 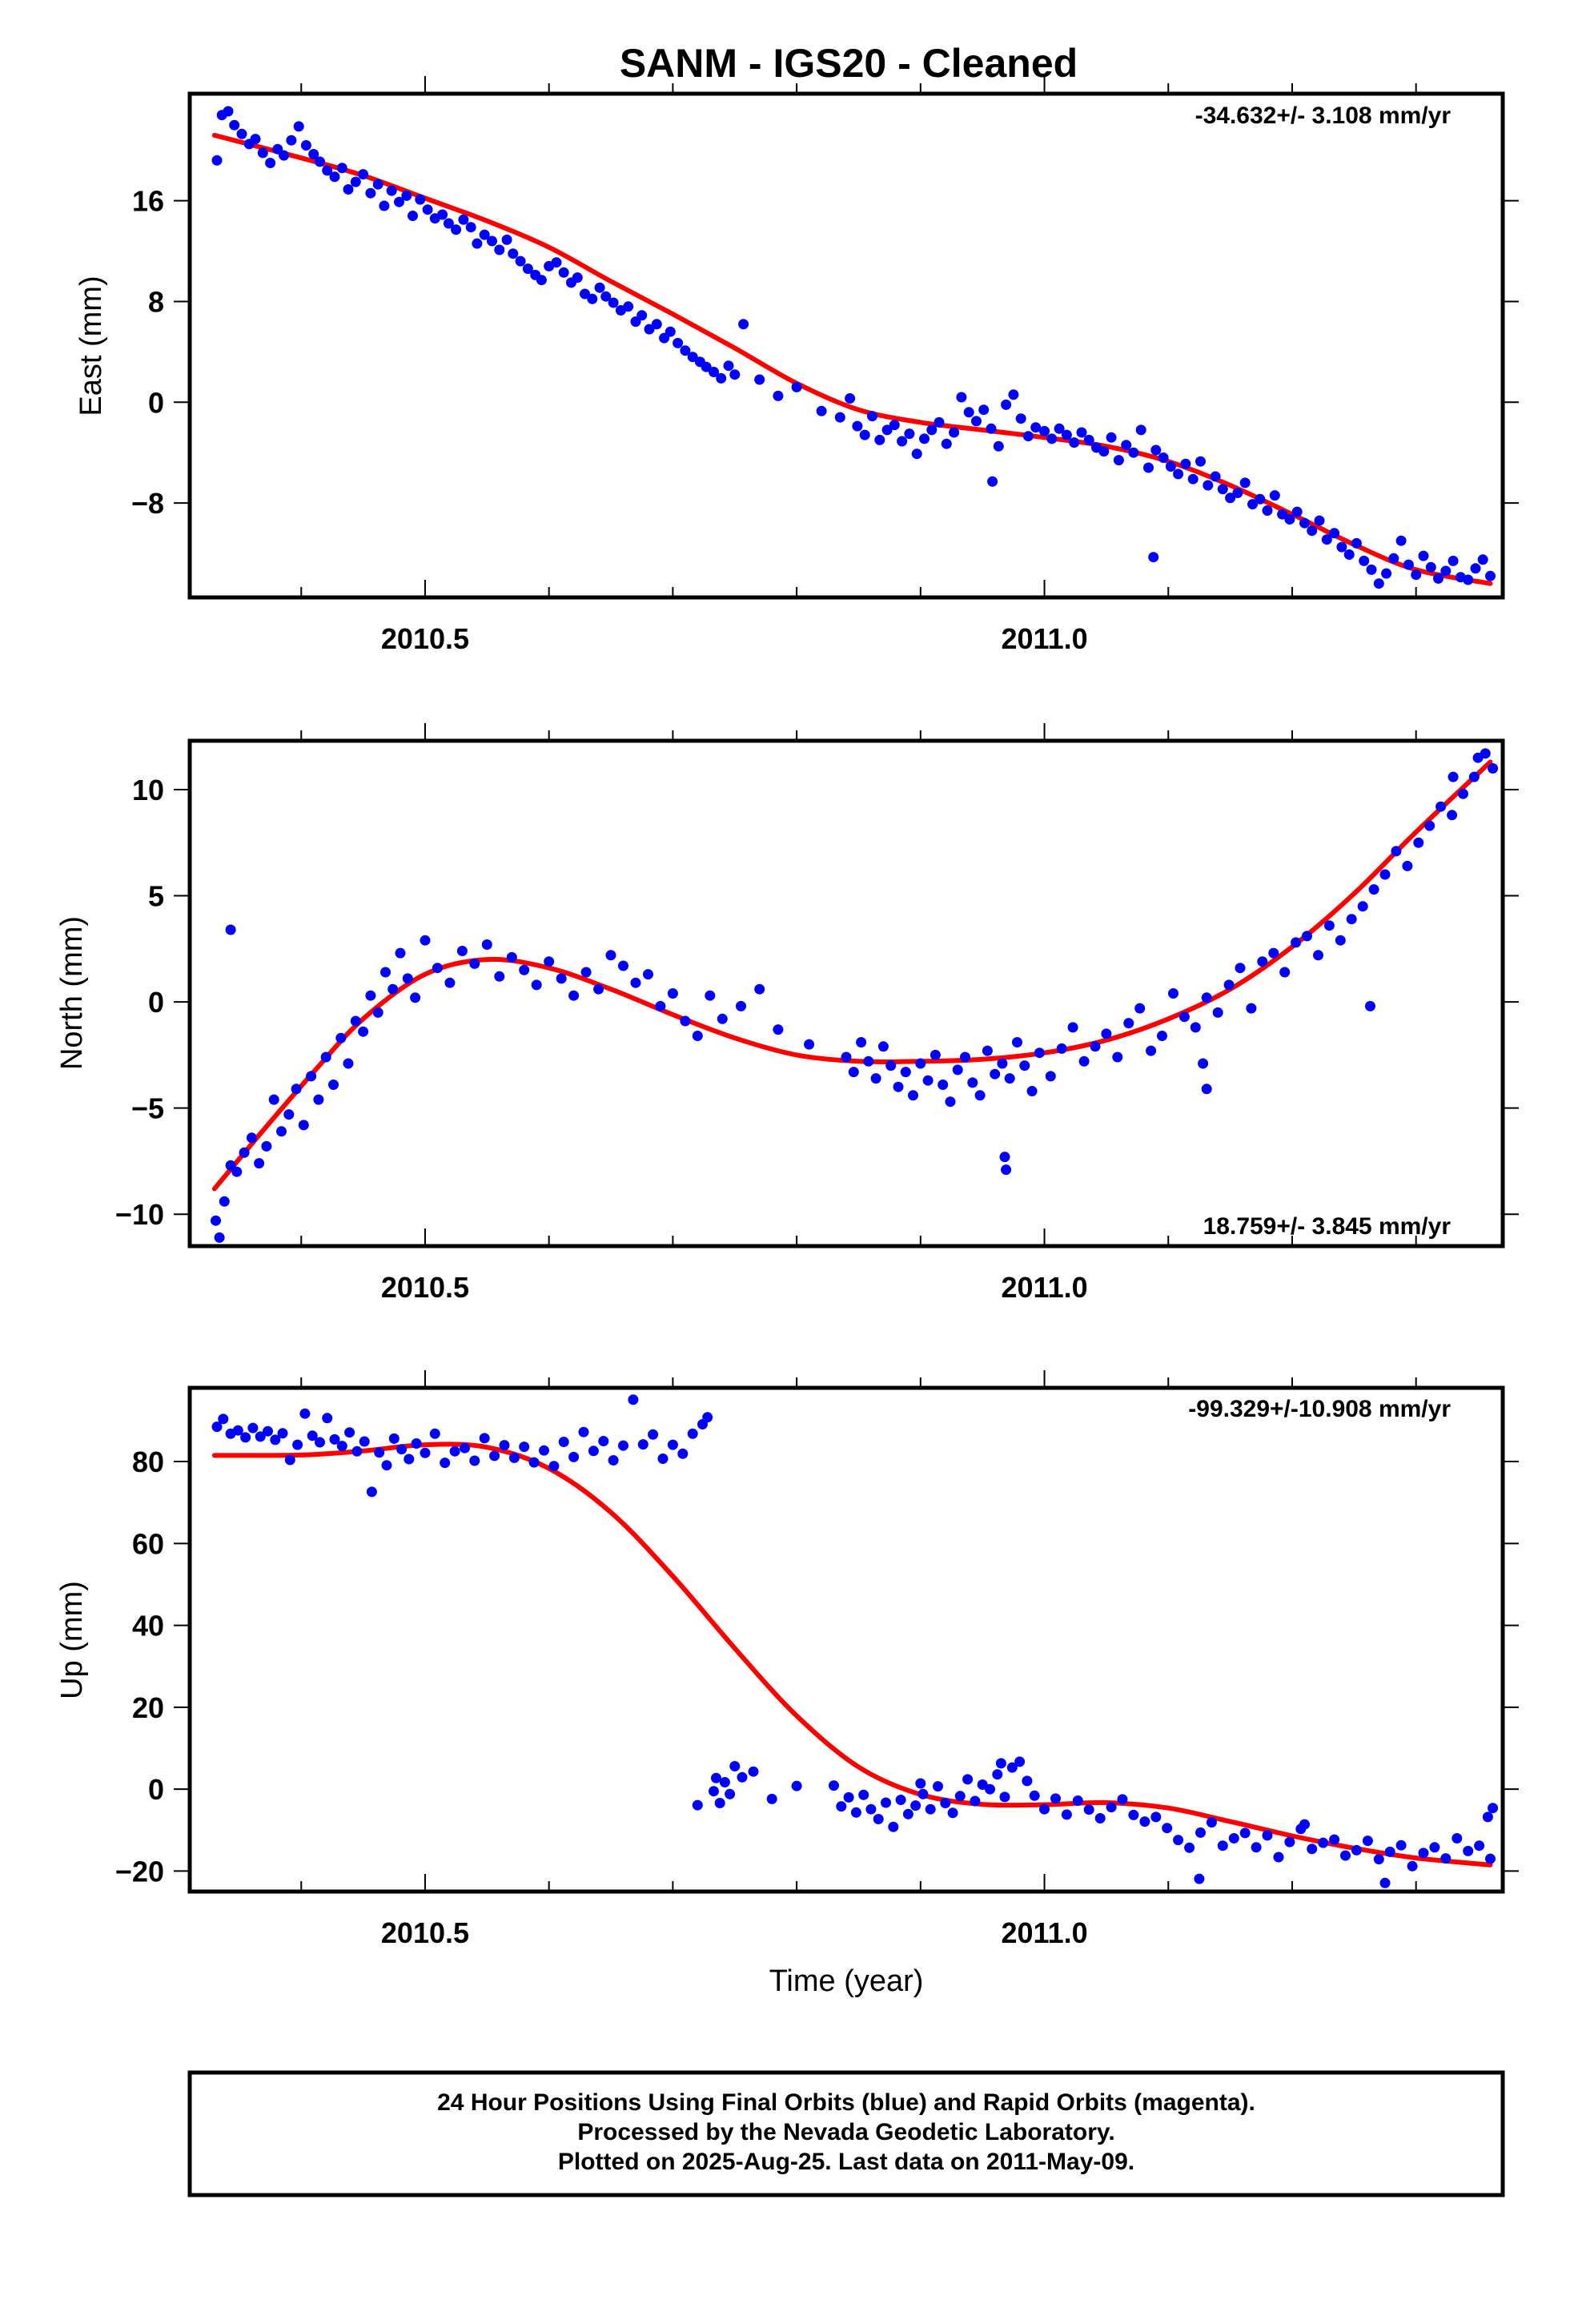 I want to click on north-x-tick-label: 2011.0, so click(x=1044, y=1287).